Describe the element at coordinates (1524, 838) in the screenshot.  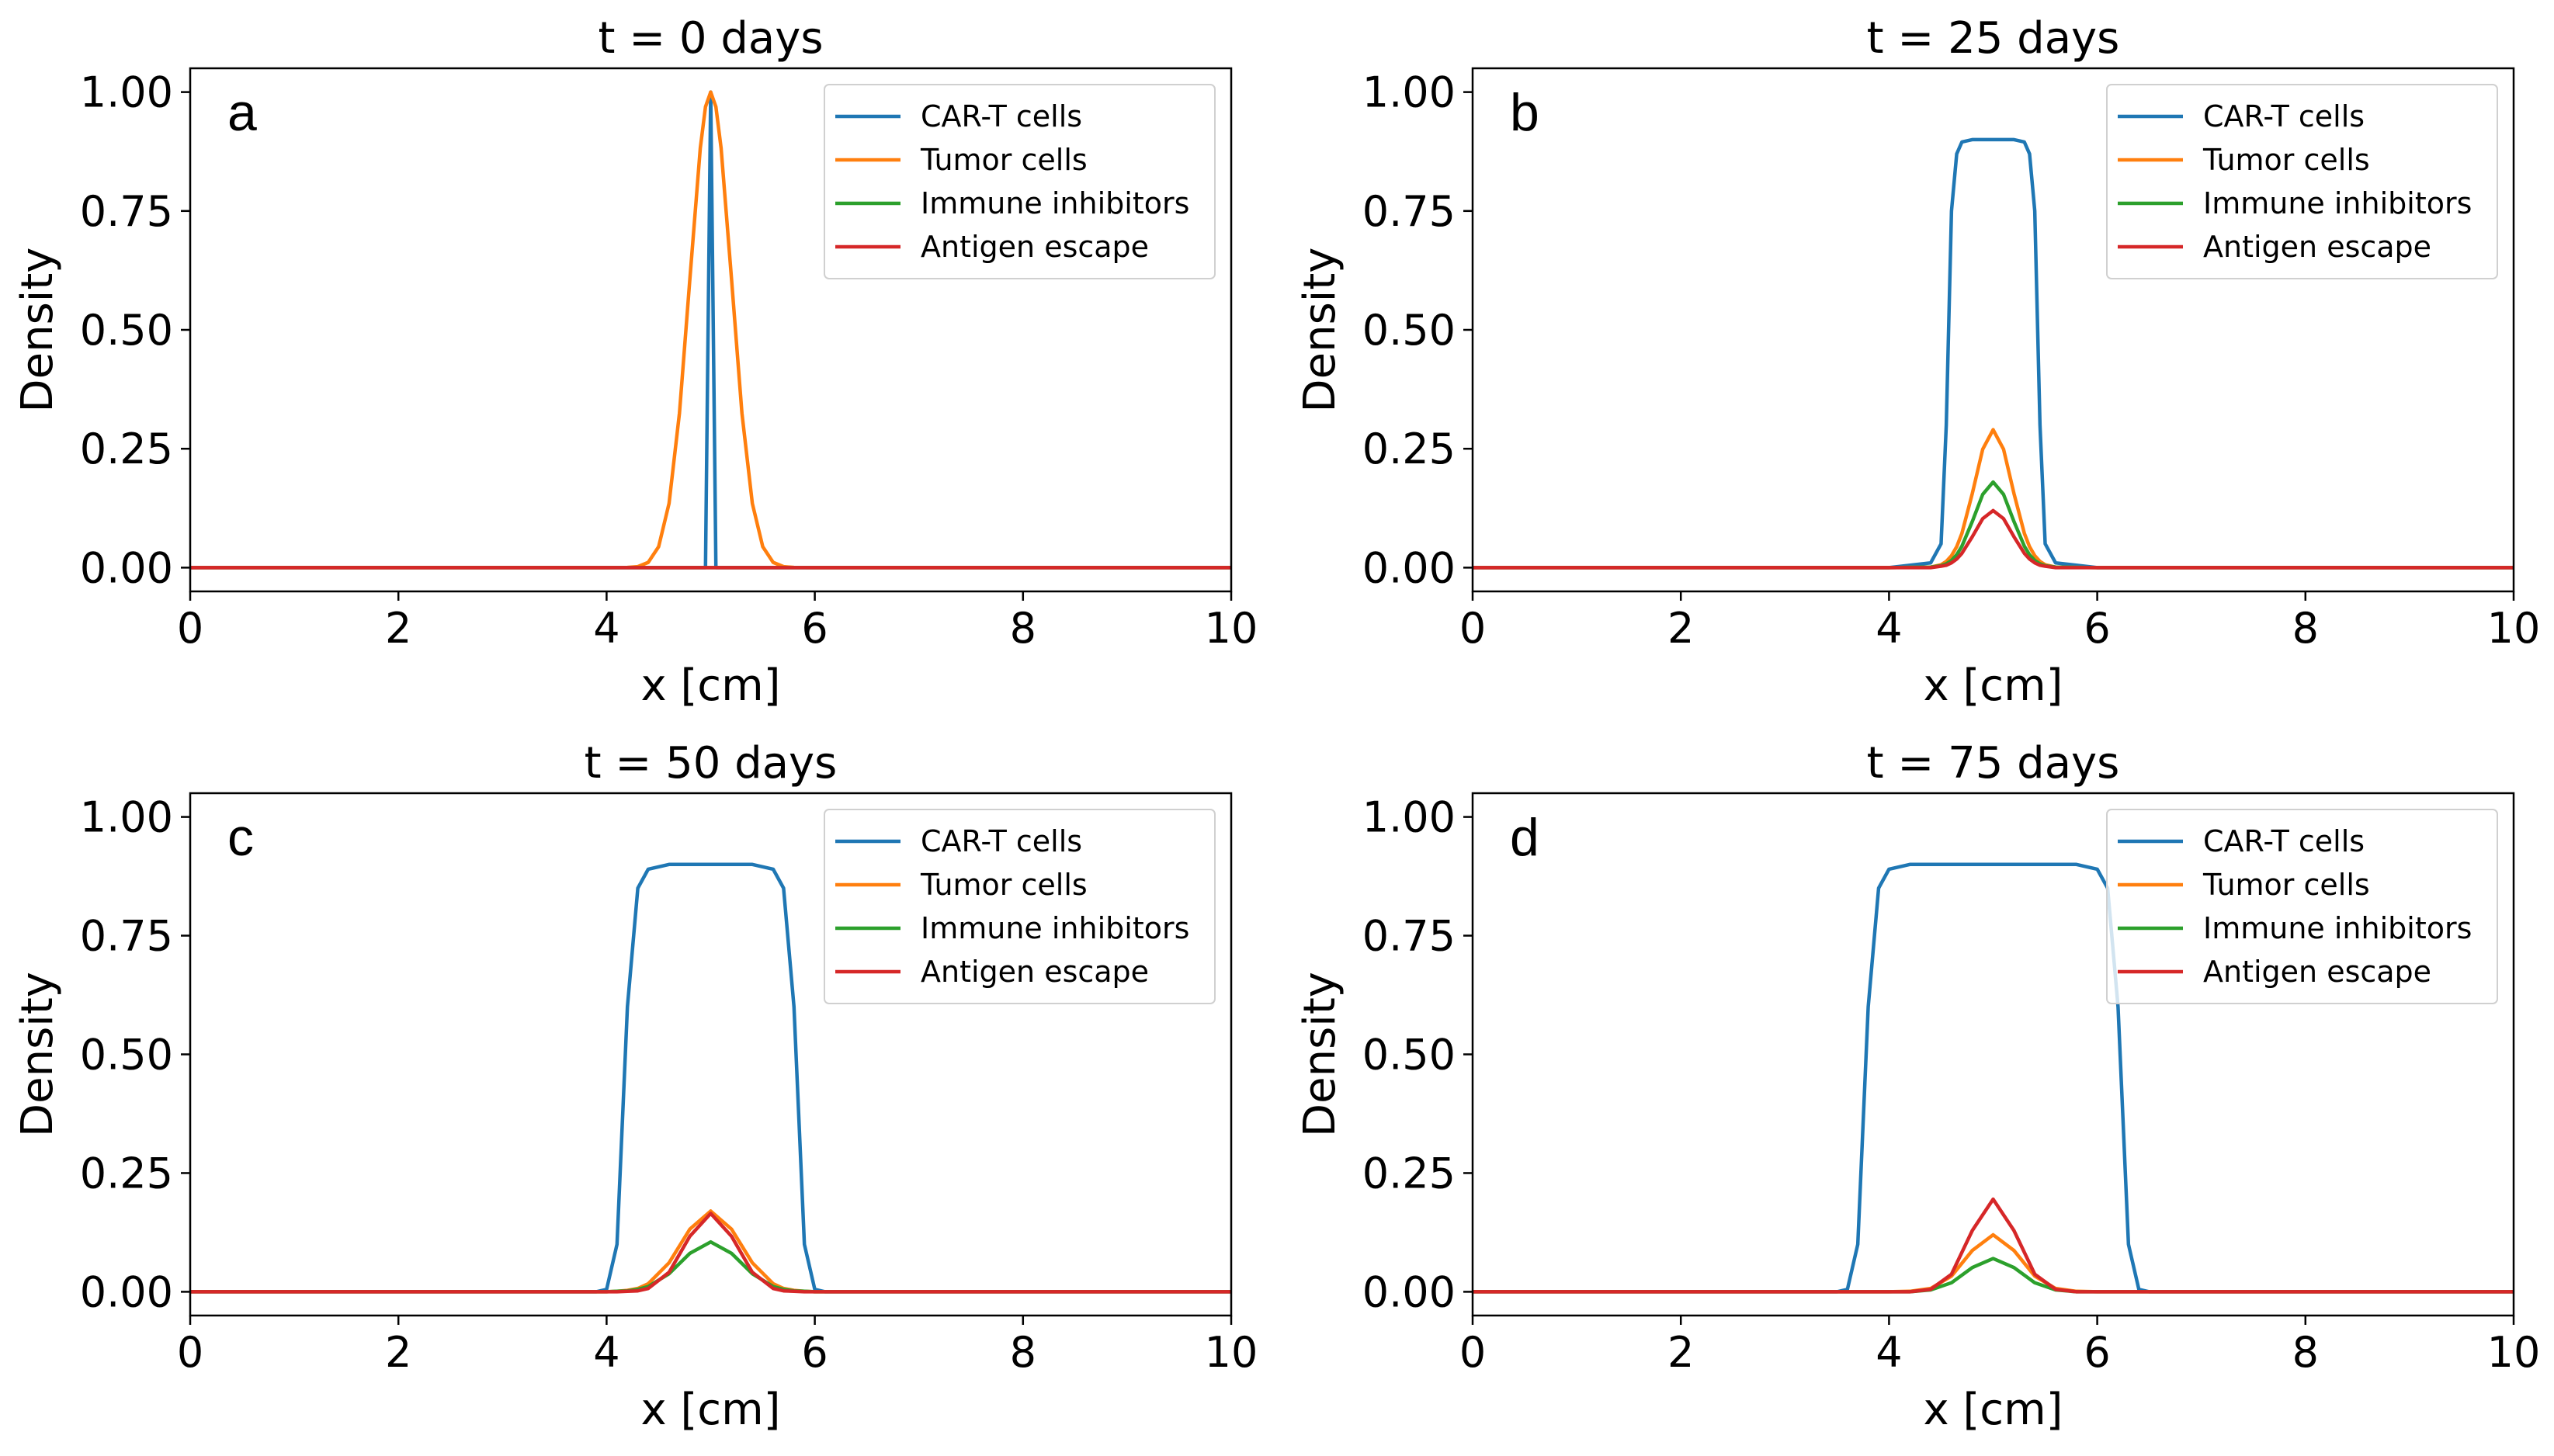
I see `panel-label: d` at that location.